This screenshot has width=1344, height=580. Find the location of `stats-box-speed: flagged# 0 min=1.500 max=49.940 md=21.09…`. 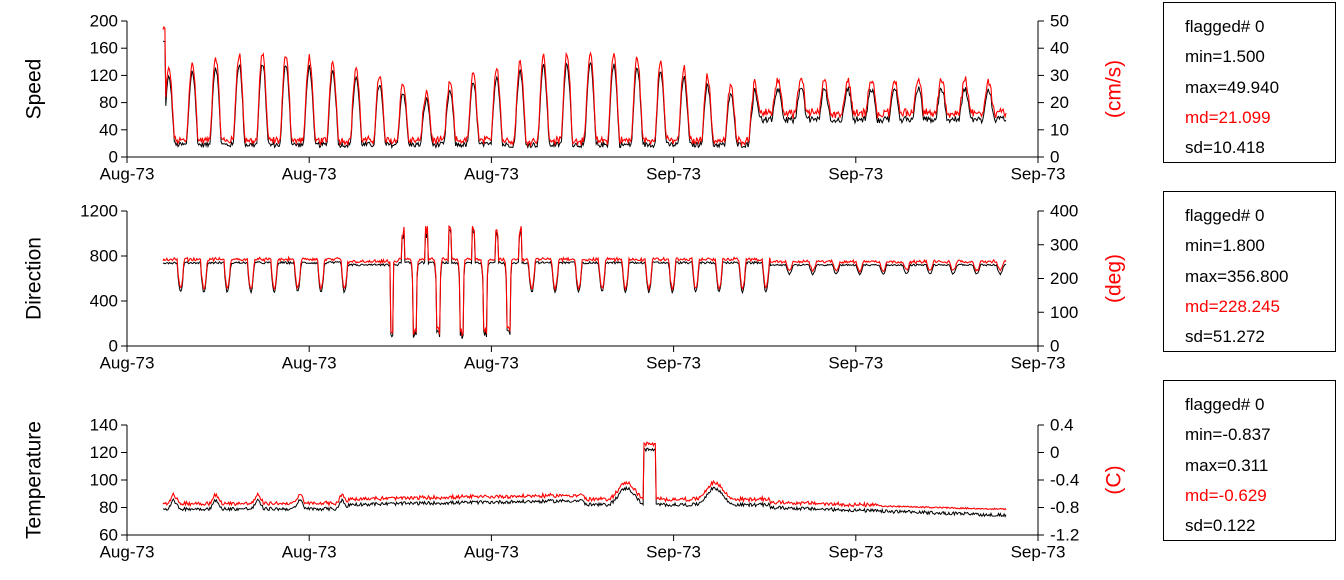

stats-box-speed: flagged# 0 min=1.500 max=49.940 md=21.09… is located at coordinates (1249, 82).